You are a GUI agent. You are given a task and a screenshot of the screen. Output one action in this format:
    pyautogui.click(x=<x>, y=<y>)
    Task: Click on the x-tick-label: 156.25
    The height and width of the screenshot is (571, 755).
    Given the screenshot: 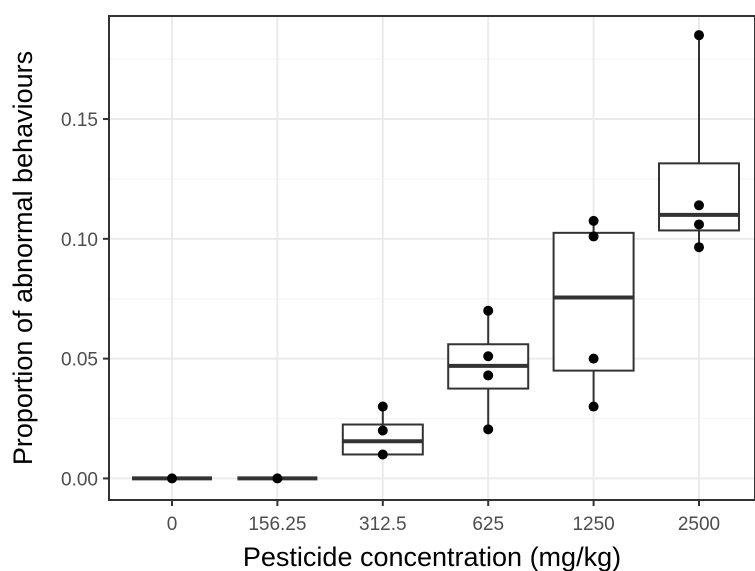 What is the action you would take?
    pyautogui.click(x=277, y=524)
    